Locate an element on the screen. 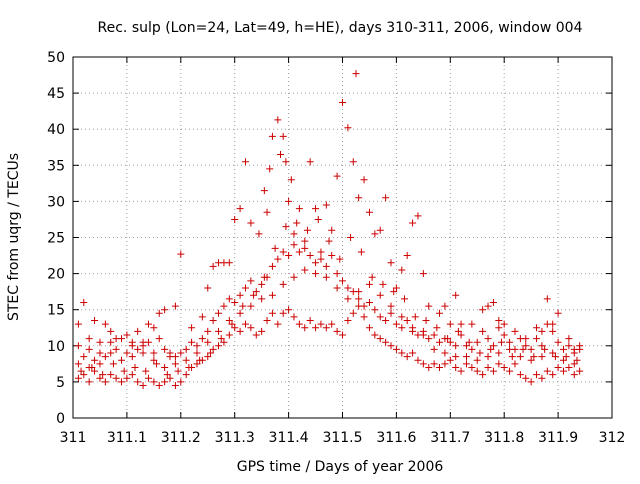  x-tick-label: 311.4 is located at coordinates (289, 438).